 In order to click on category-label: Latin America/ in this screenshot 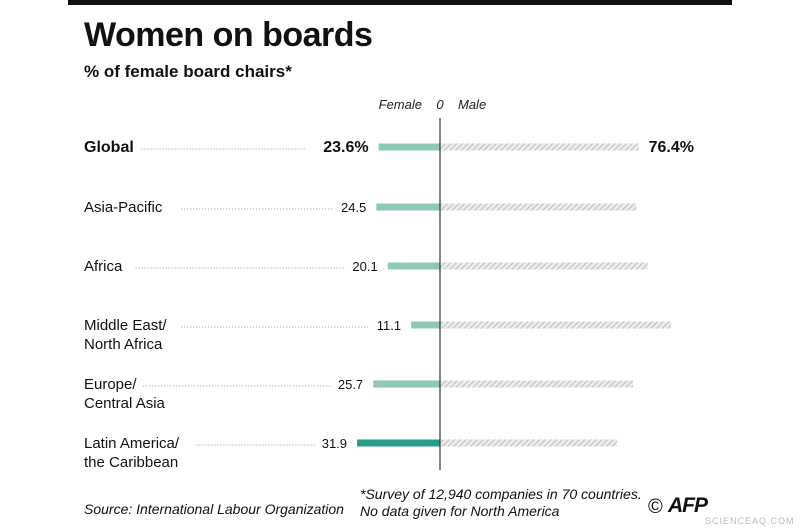, I will do `click(132, 443)`.